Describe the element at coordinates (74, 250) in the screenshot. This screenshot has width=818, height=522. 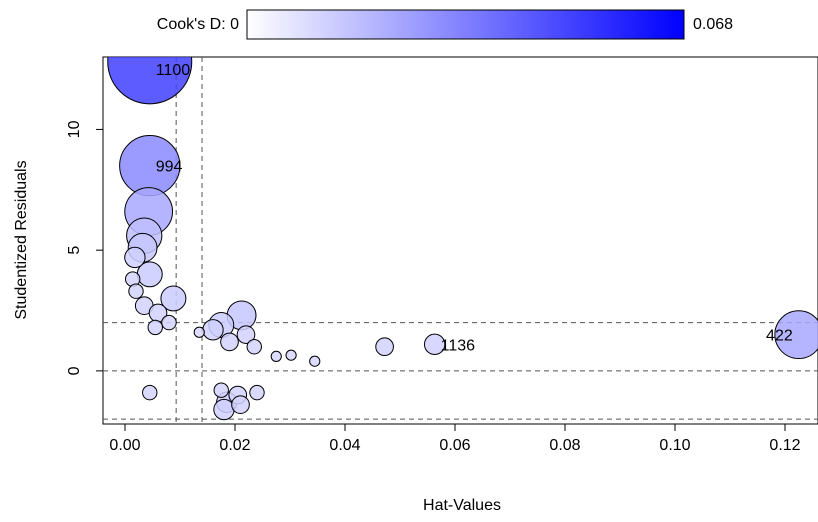
I see `y-tick-label: 5` at that location.